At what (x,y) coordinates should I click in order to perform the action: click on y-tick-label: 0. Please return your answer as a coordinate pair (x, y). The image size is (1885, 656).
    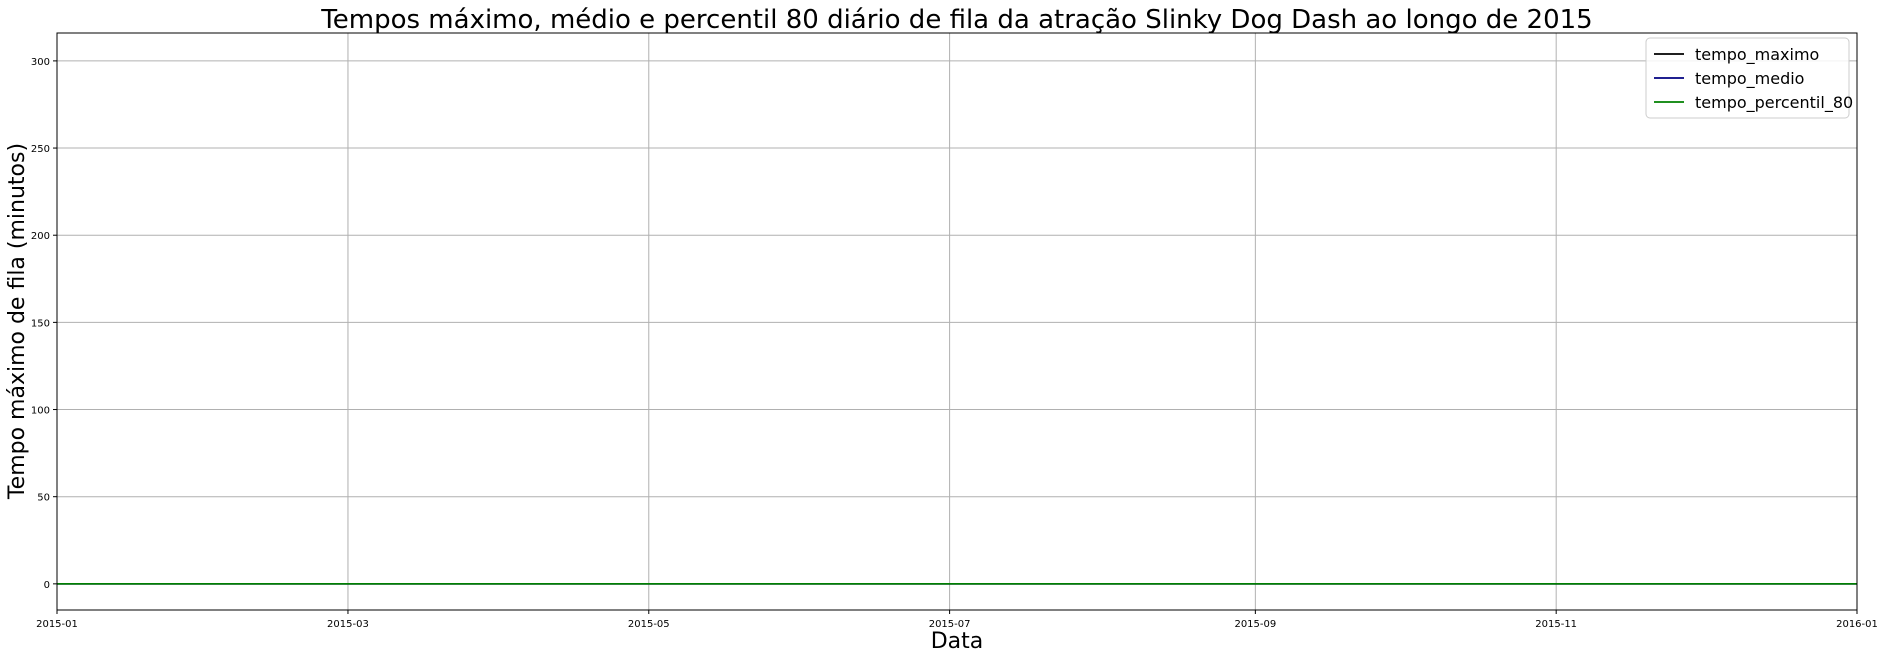
    Looking at the image, I should click on (47, 585).